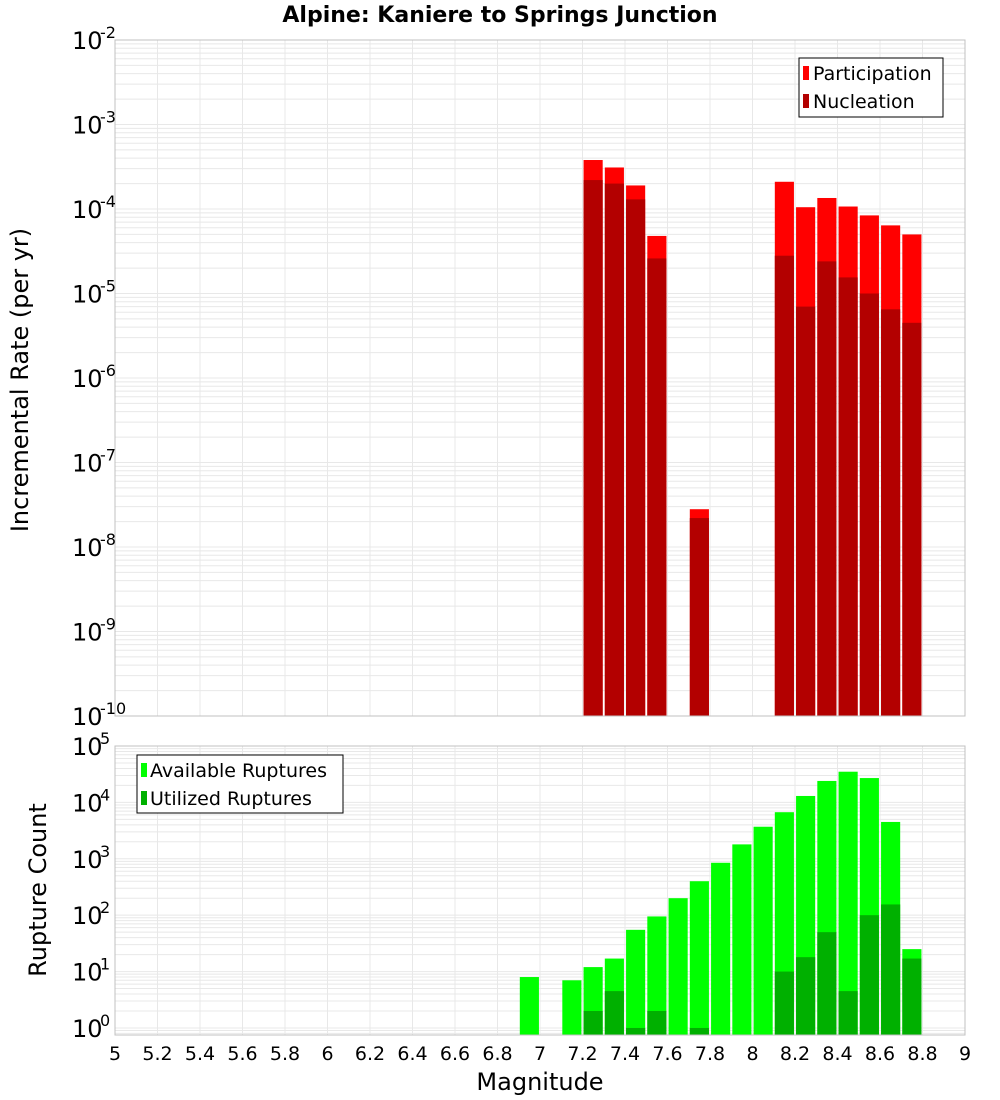  What do you see at coordinates (499, 15) in the screenshot?
I see `chart-title: Alpine: Kaniere to Springs Junction` at bounding box center [499, 15].